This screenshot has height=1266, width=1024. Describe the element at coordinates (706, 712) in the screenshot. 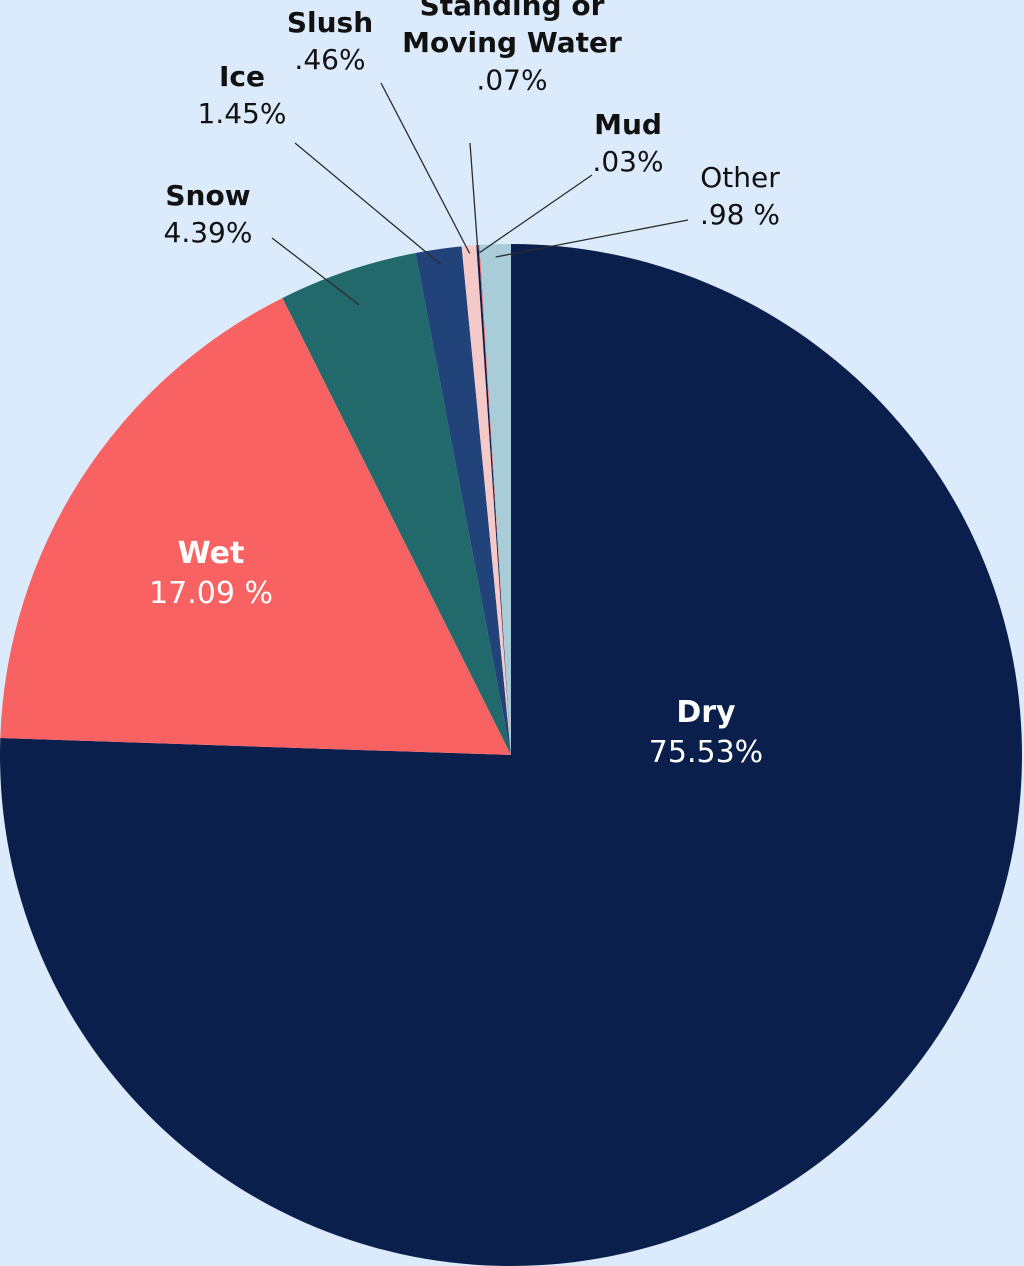

I see `slice-label-dry: Dry` at that location.